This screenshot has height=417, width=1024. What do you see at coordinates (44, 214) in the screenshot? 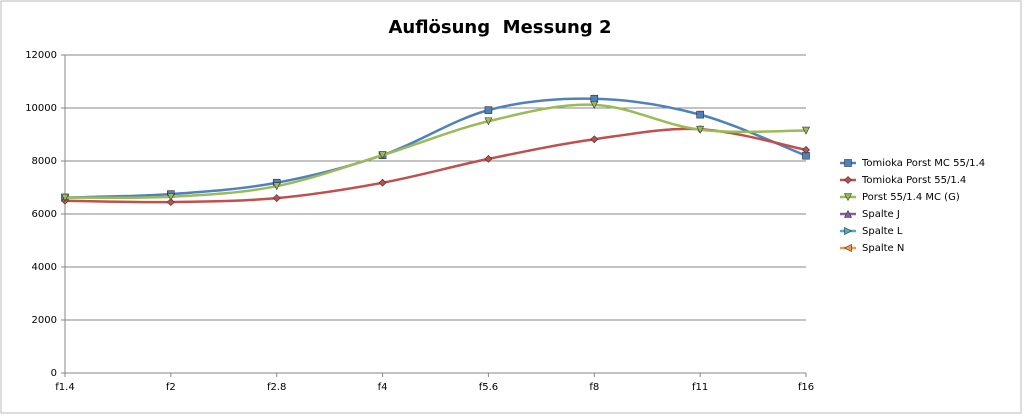
I see `y-tick-label: 6000` at bounding box center [44, 214].